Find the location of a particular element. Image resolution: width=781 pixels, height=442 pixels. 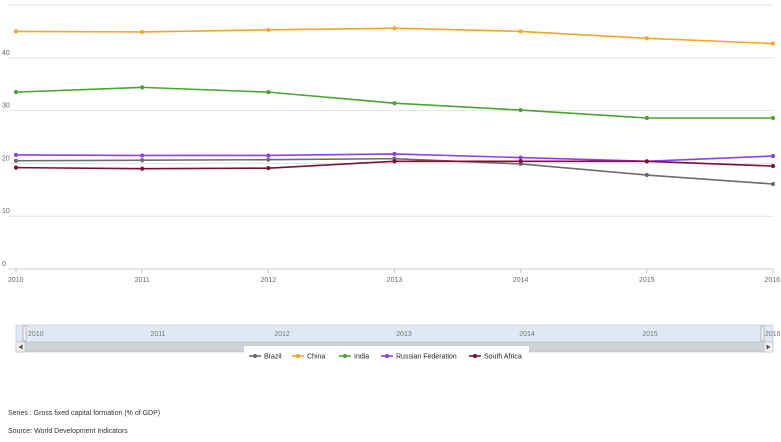

x-tick-label: 2016 is located at coordinates (772, 280).